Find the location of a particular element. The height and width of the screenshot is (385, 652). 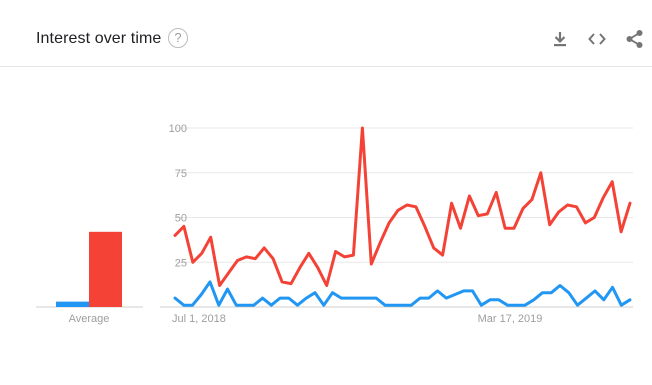

y-tick-label: 75 is located at coordinates (181, 174).